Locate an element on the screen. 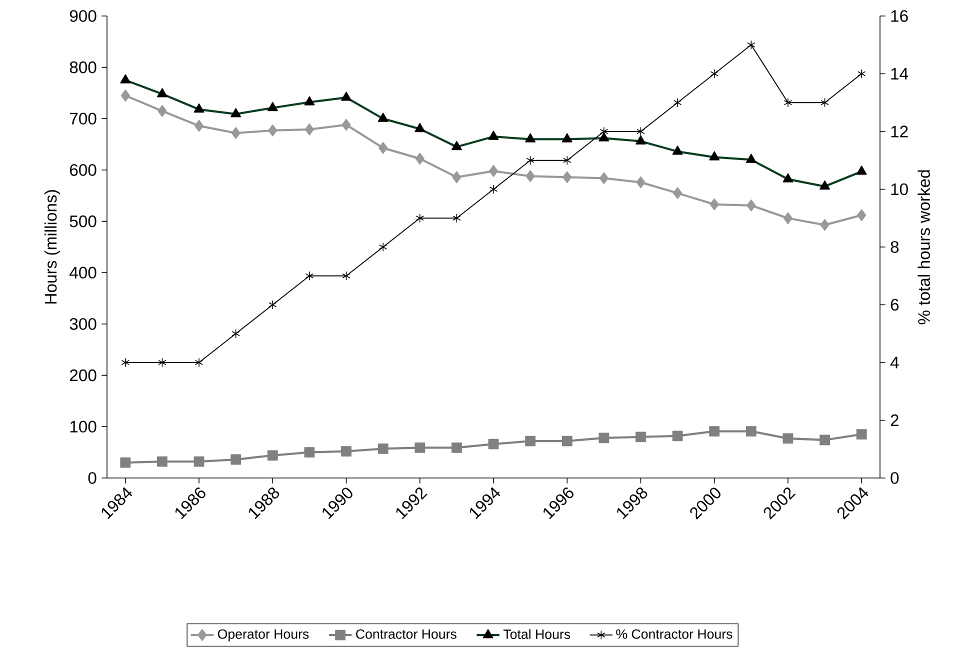 The width and height of the screenshot is (965, 648). y2-tick-label: 12 is located at coordinates (899, 132).